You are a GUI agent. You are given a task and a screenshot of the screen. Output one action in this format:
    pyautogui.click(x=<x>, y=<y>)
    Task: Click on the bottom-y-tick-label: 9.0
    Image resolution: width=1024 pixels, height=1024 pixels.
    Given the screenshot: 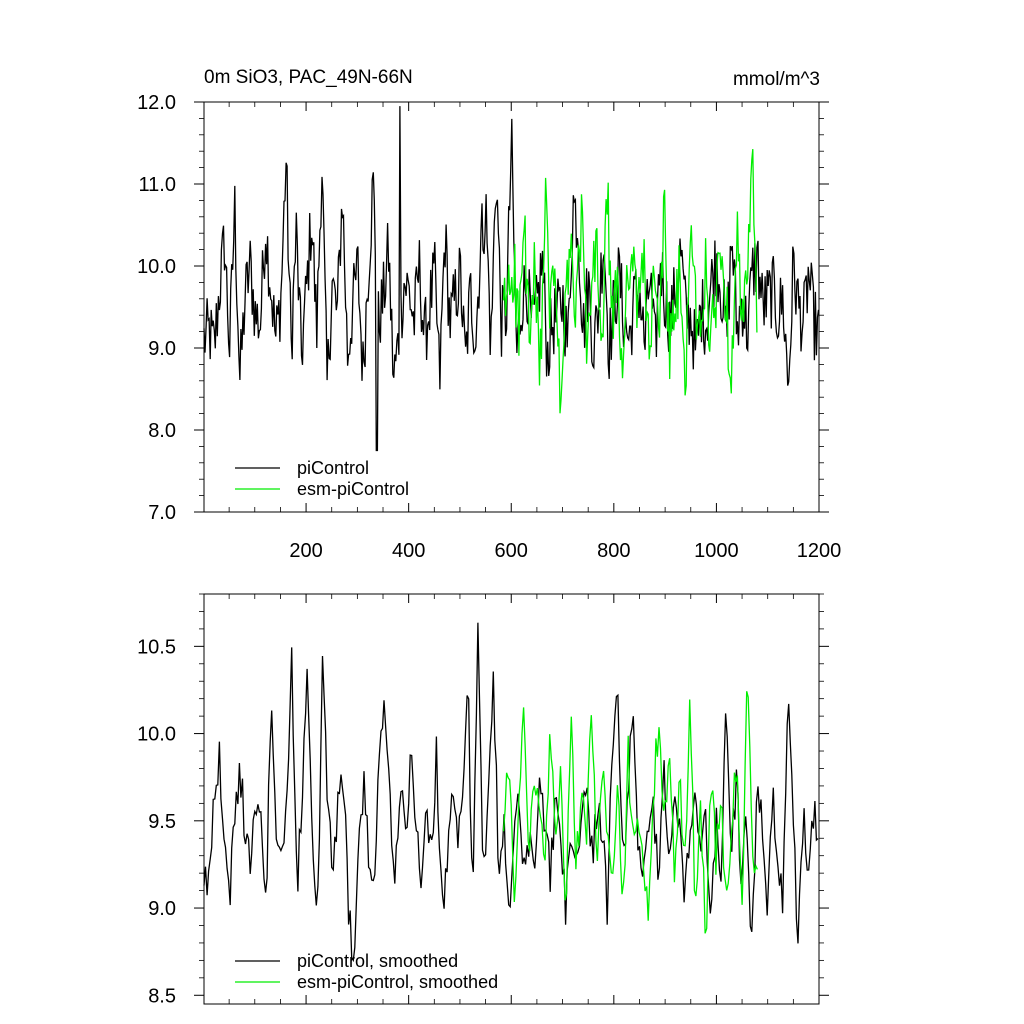 What is the action you would take?
    pyautogui.click(x=162, y=909)
    